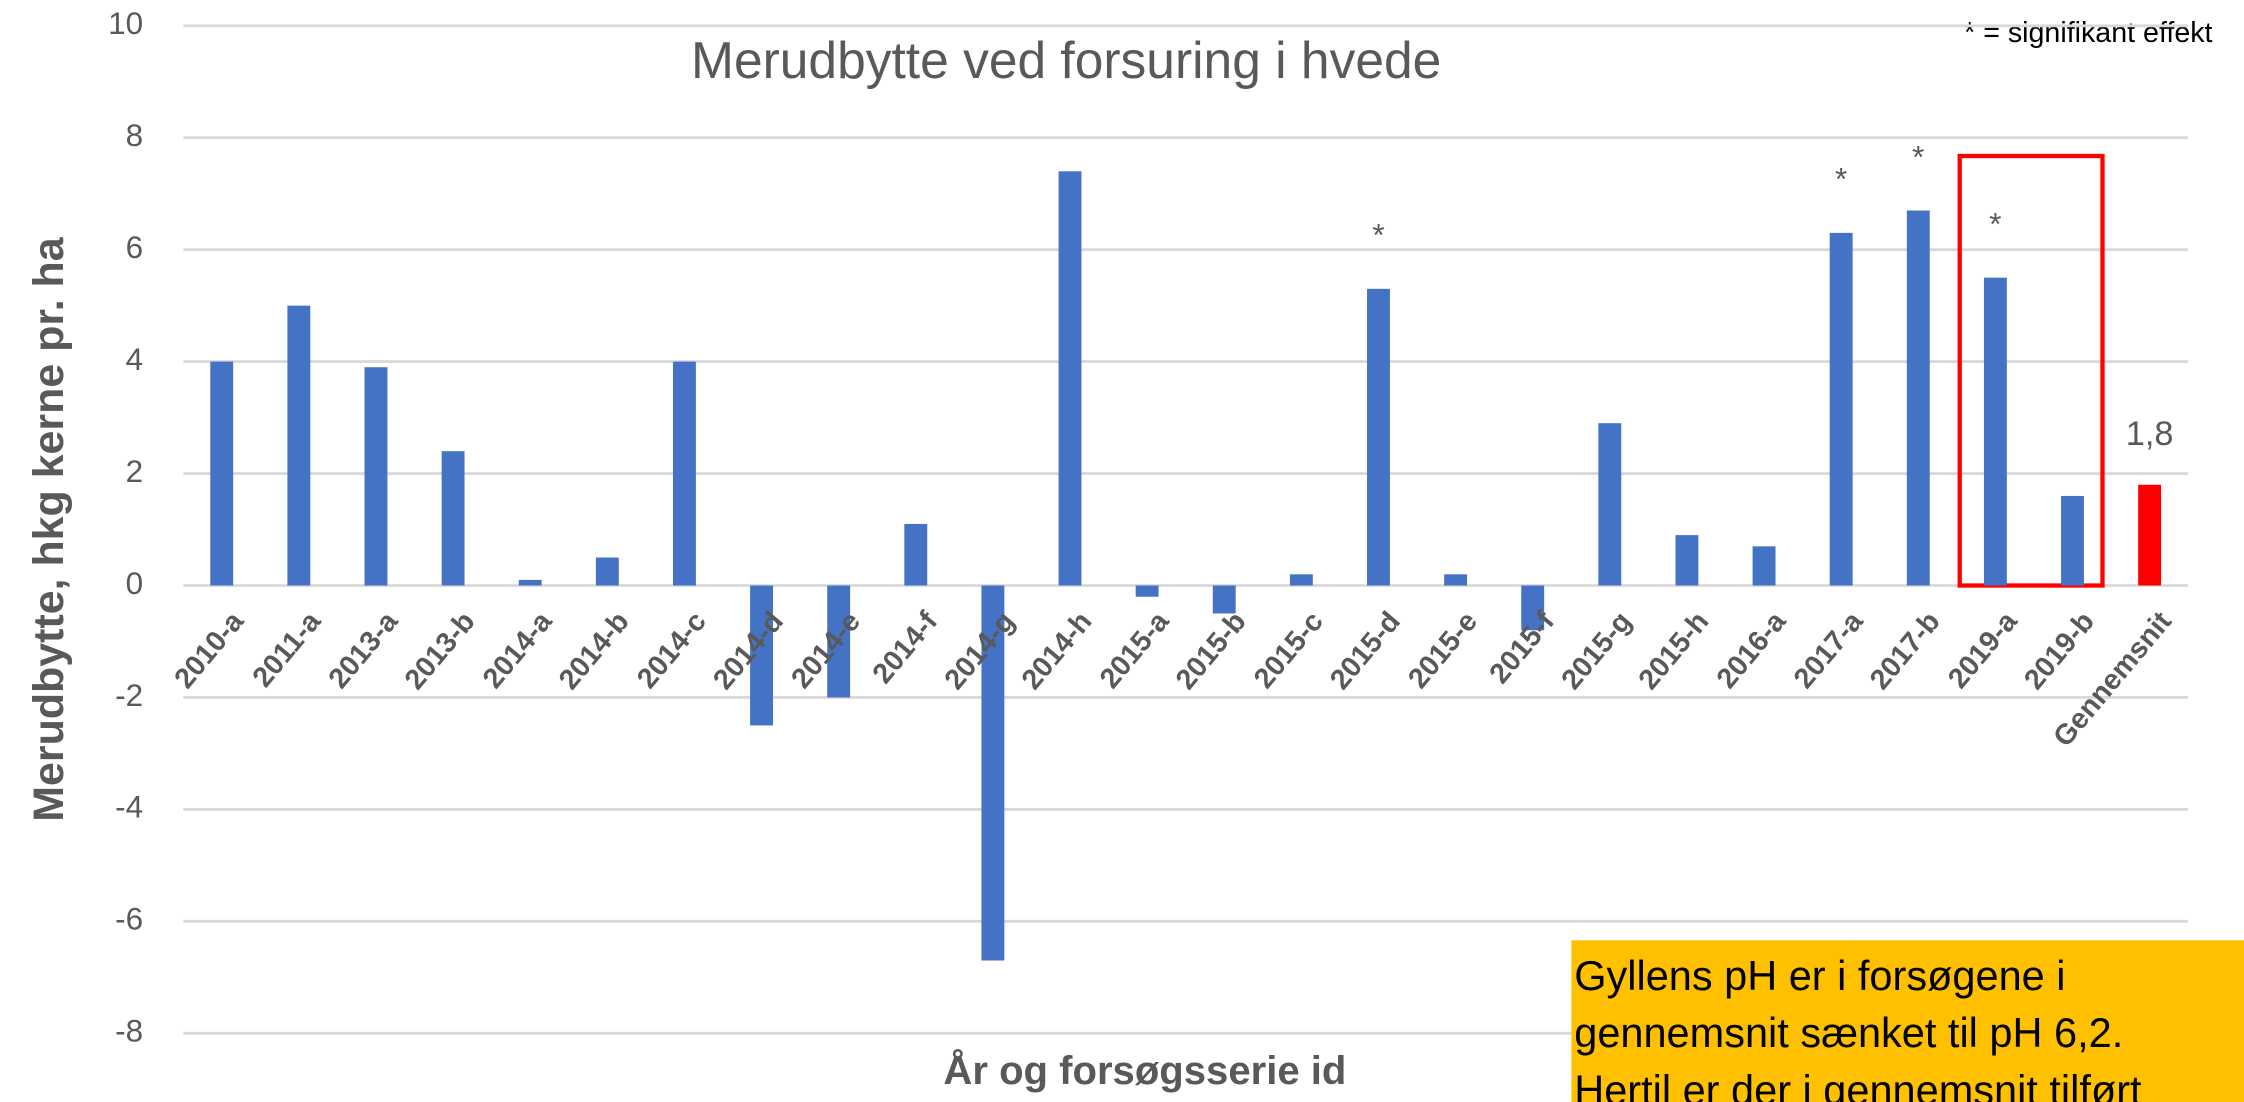  What do you see at coordinates (1066, 60) in the screenshot?
I see `chart-title: Merudbytte ved forsuring i hvede` at bounding box center [1066, 60].